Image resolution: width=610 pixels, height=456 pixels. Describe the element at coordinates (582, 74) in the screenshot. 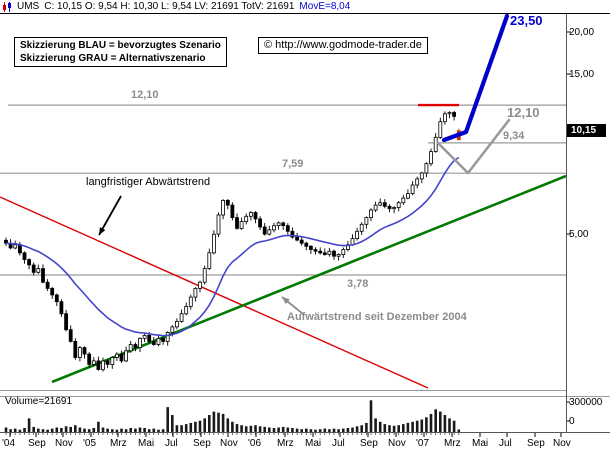

I see `price-axis-tick: 15,00` at that location.